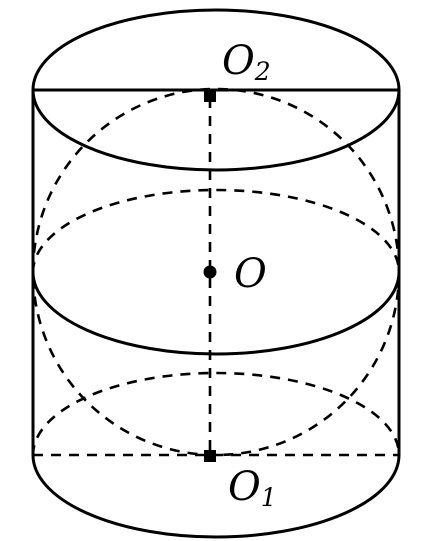 Image resolution: width=440 pixels, height=541 pixels. What do you see at coordinates (252, 488) in the screenshot?
I see `label-o1: O1` at bounding box center [252, 488].